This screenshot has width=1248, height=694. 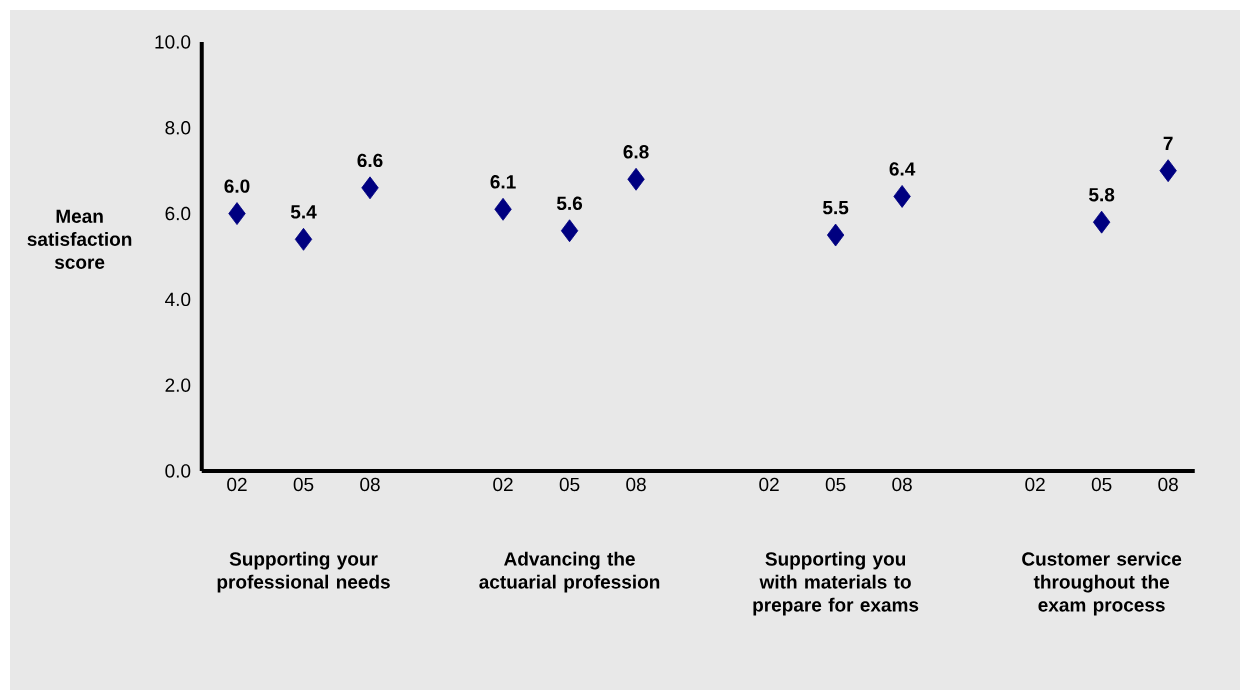 What do you see at coordinates (835, 208) in the screenshot?
I see `data-label: 5.5` at bounding box center [835, 208].